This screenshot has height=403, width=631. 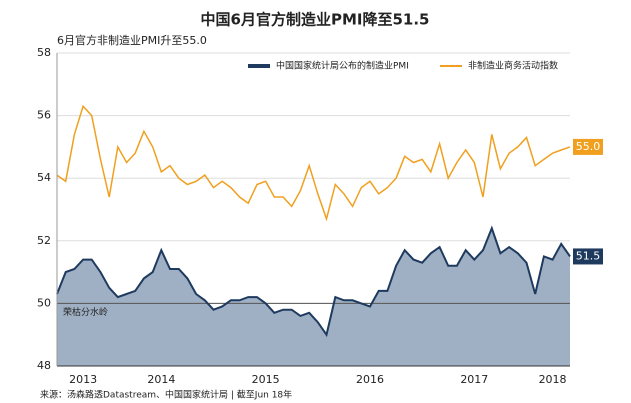 I want to click on y-tick-label: 54, so click(x=44, y=177).